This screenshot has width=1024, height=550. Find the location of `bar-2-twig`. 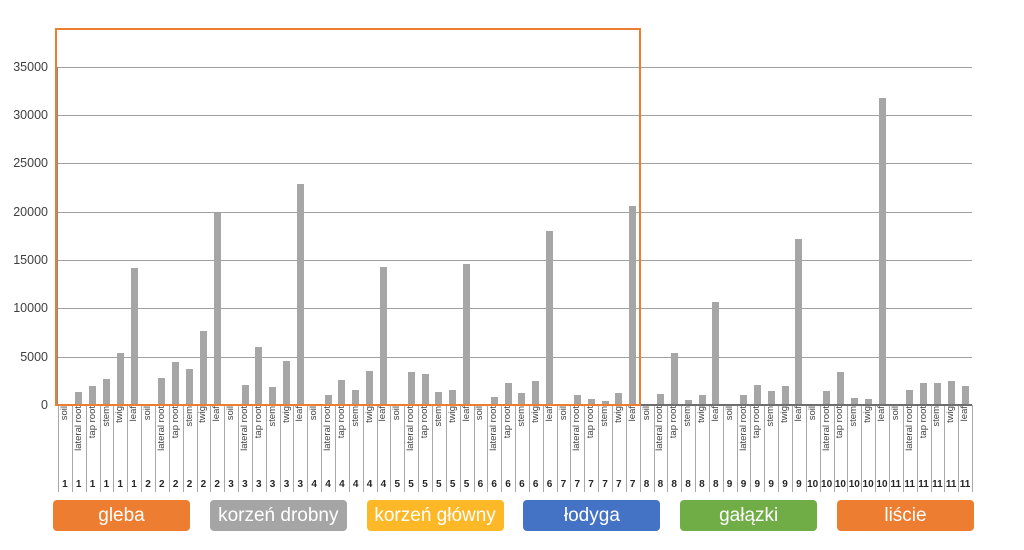

bar-2-twig is located at coordinates (203, 367).